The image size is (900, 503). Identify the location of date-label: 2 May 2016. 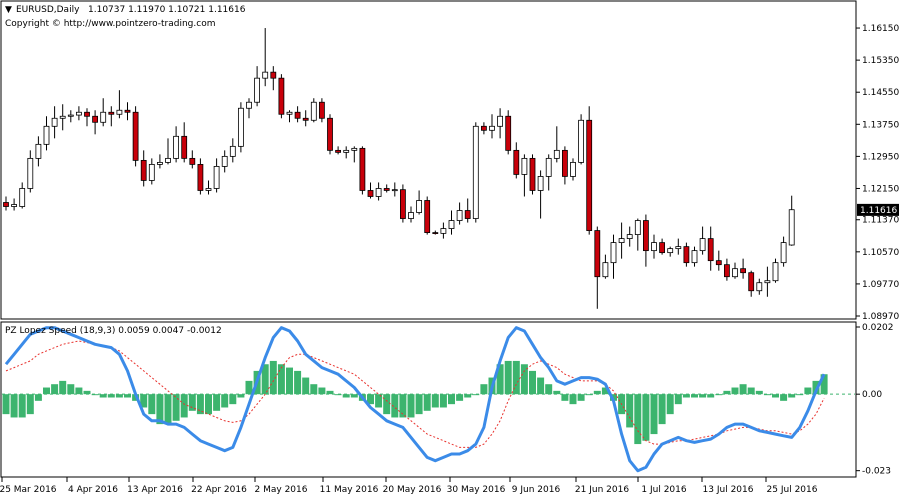
(281, 490).